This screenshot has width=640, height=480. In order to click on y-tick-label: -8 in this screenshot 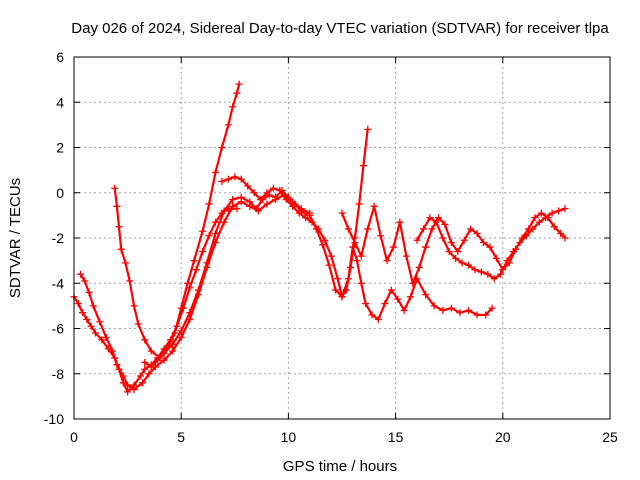, I will do `click(58, 374)`.